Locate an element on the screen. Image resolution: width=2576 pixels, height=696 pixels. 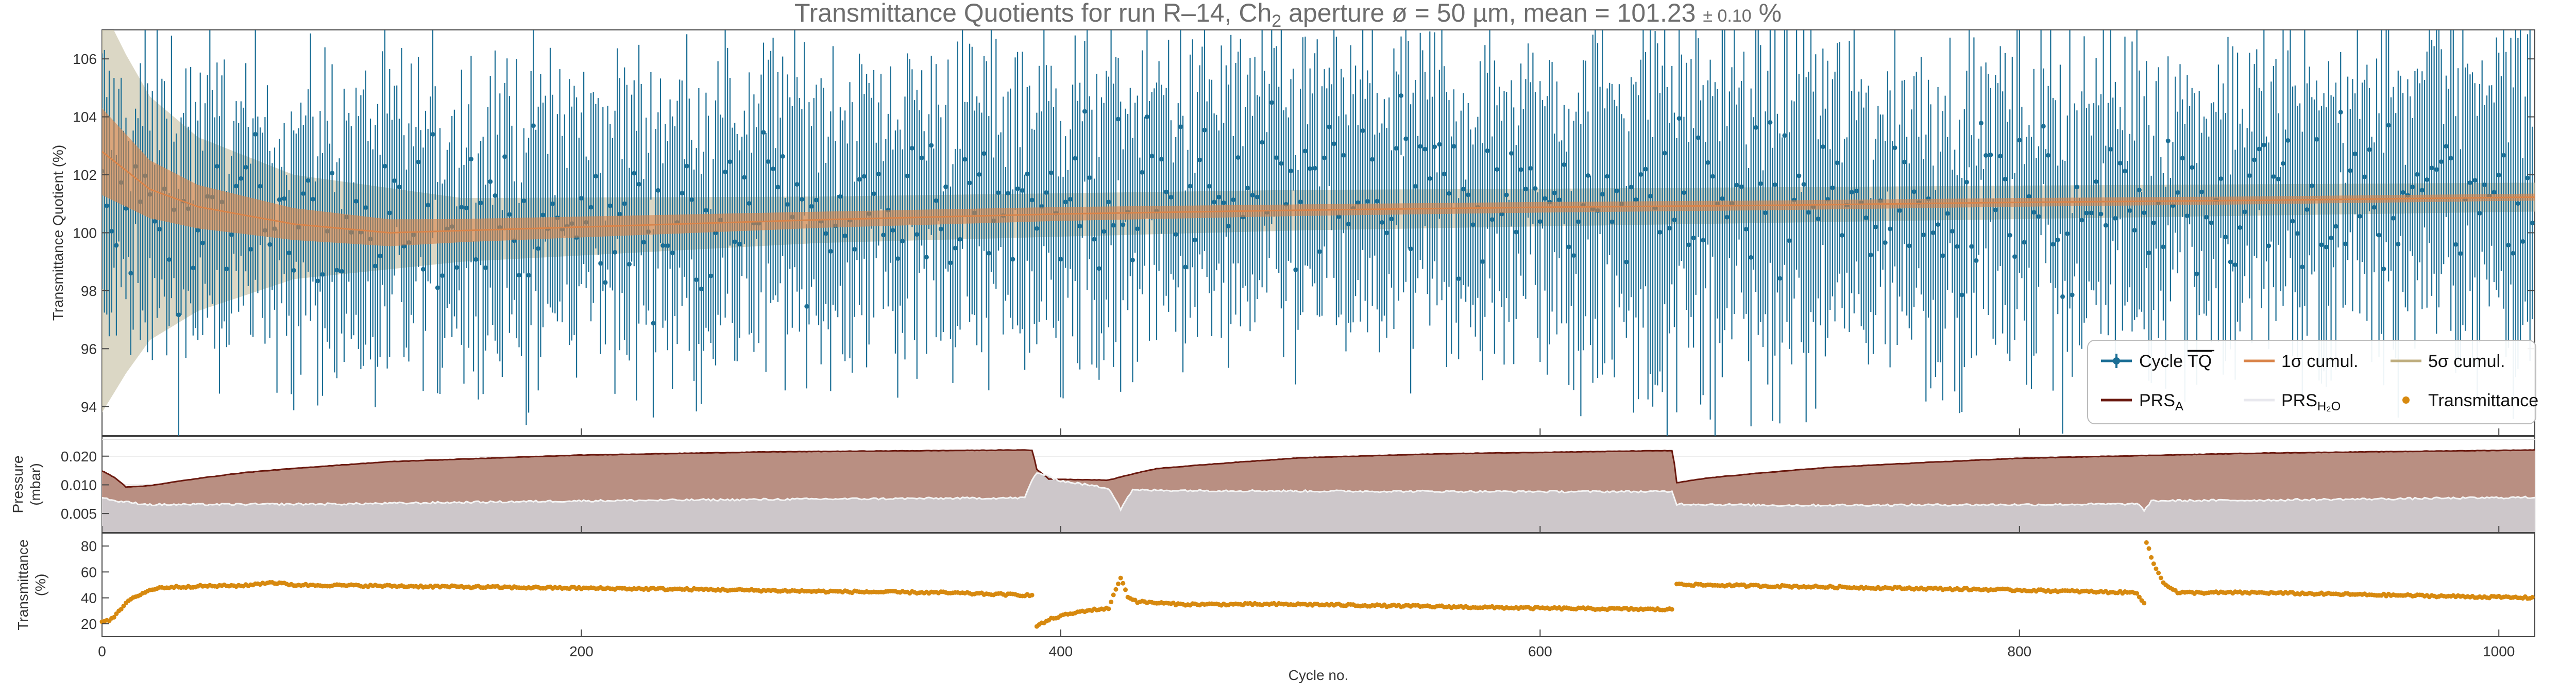
transmittance-ylabel: Transmittance (%) is located at coordinates (31, 584).